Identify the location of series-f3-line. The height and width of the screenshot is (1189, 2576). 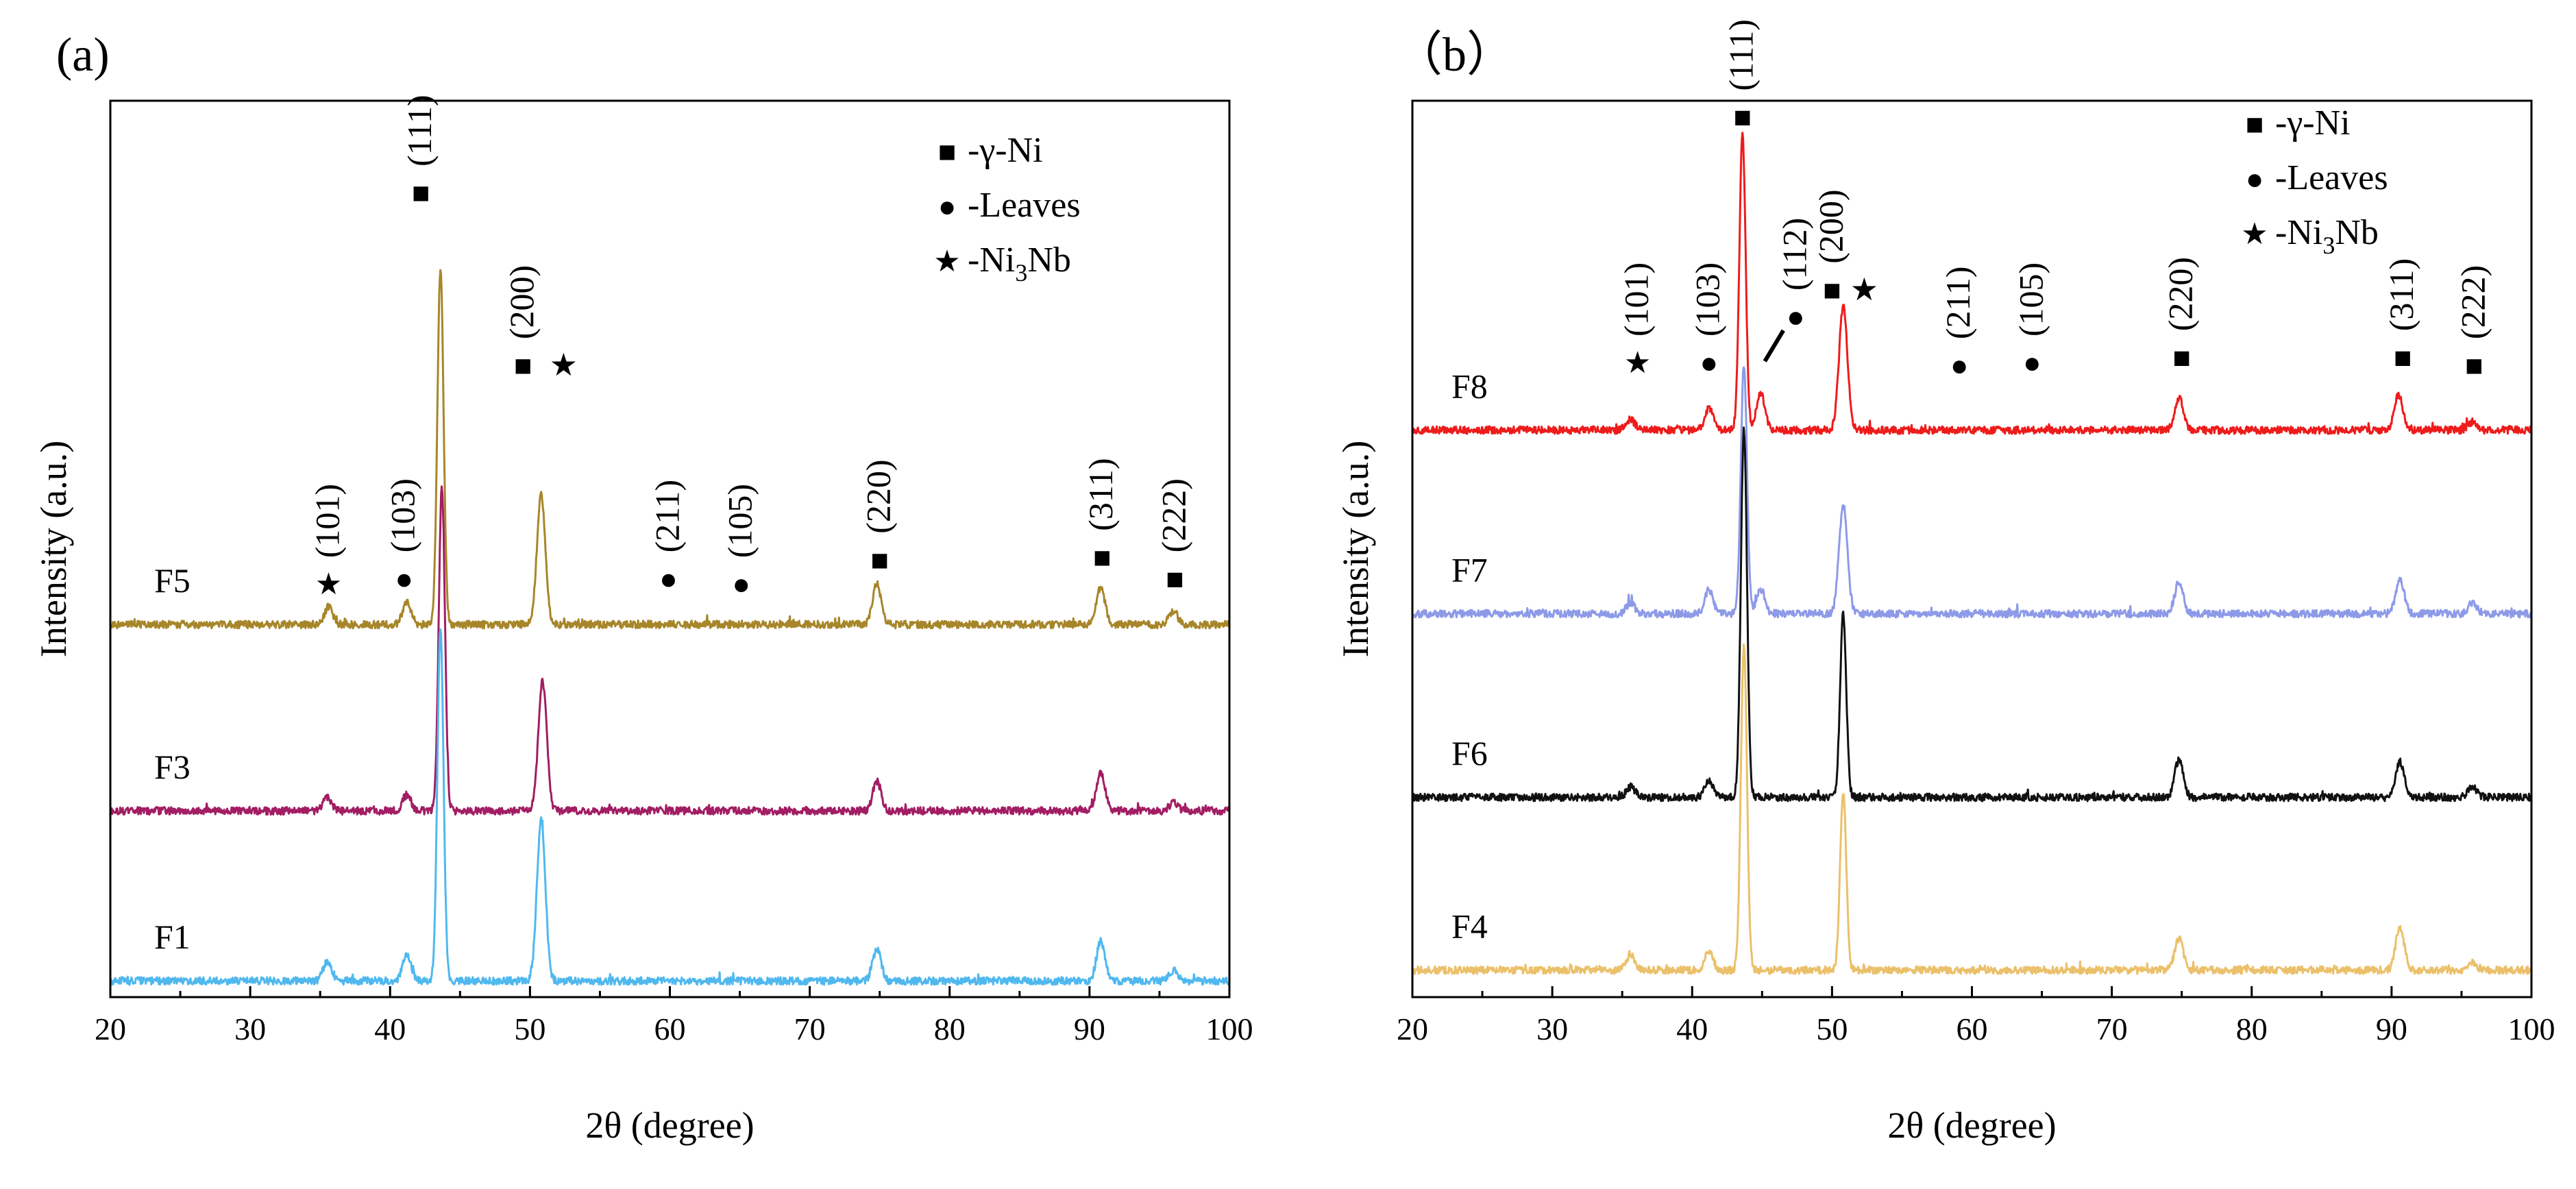
(670, 650).